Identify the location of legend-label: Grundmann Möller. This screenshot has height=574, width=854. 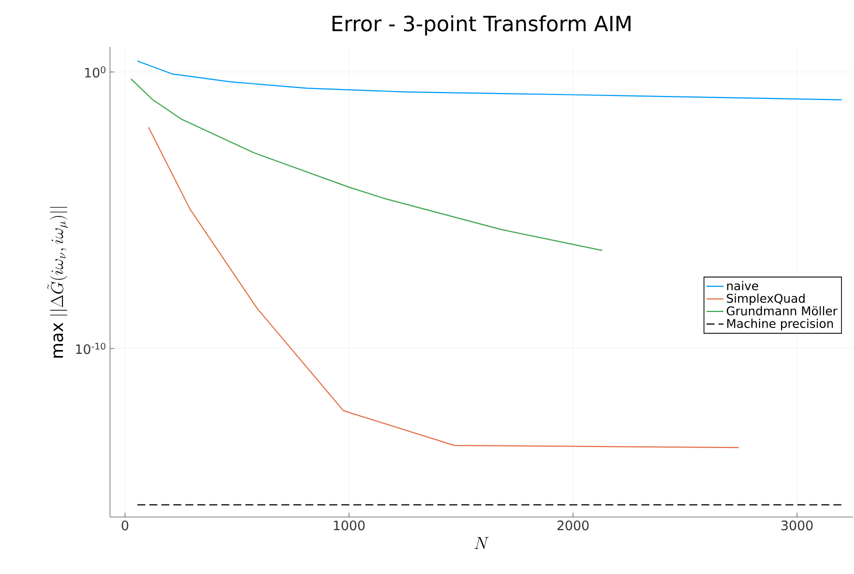
(782, 311).